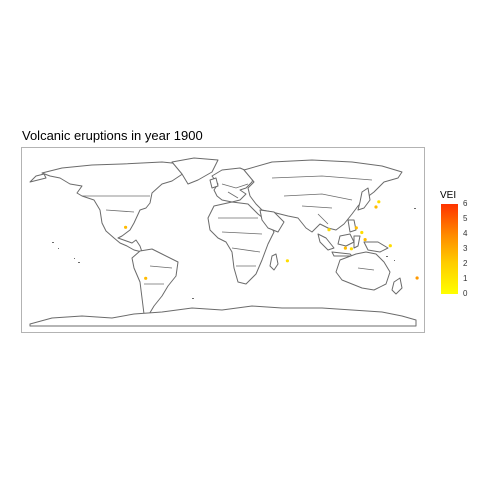  What do you see at coordinates (363, 271) in the screenshot?
I see `australia` at bounding box center [363, 271].